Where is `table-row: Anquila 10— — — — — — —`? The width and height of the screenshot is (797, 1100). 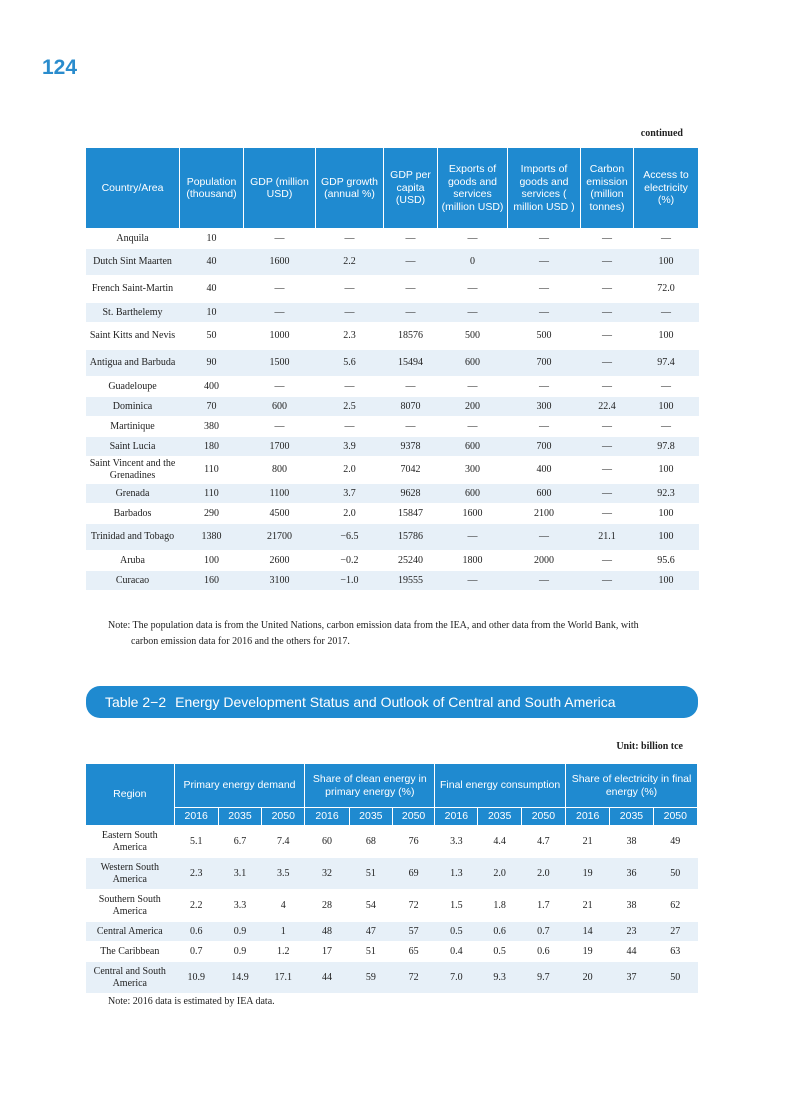
table-row: Anquila 10— — — — — — — is located at coordinates (392, 238).